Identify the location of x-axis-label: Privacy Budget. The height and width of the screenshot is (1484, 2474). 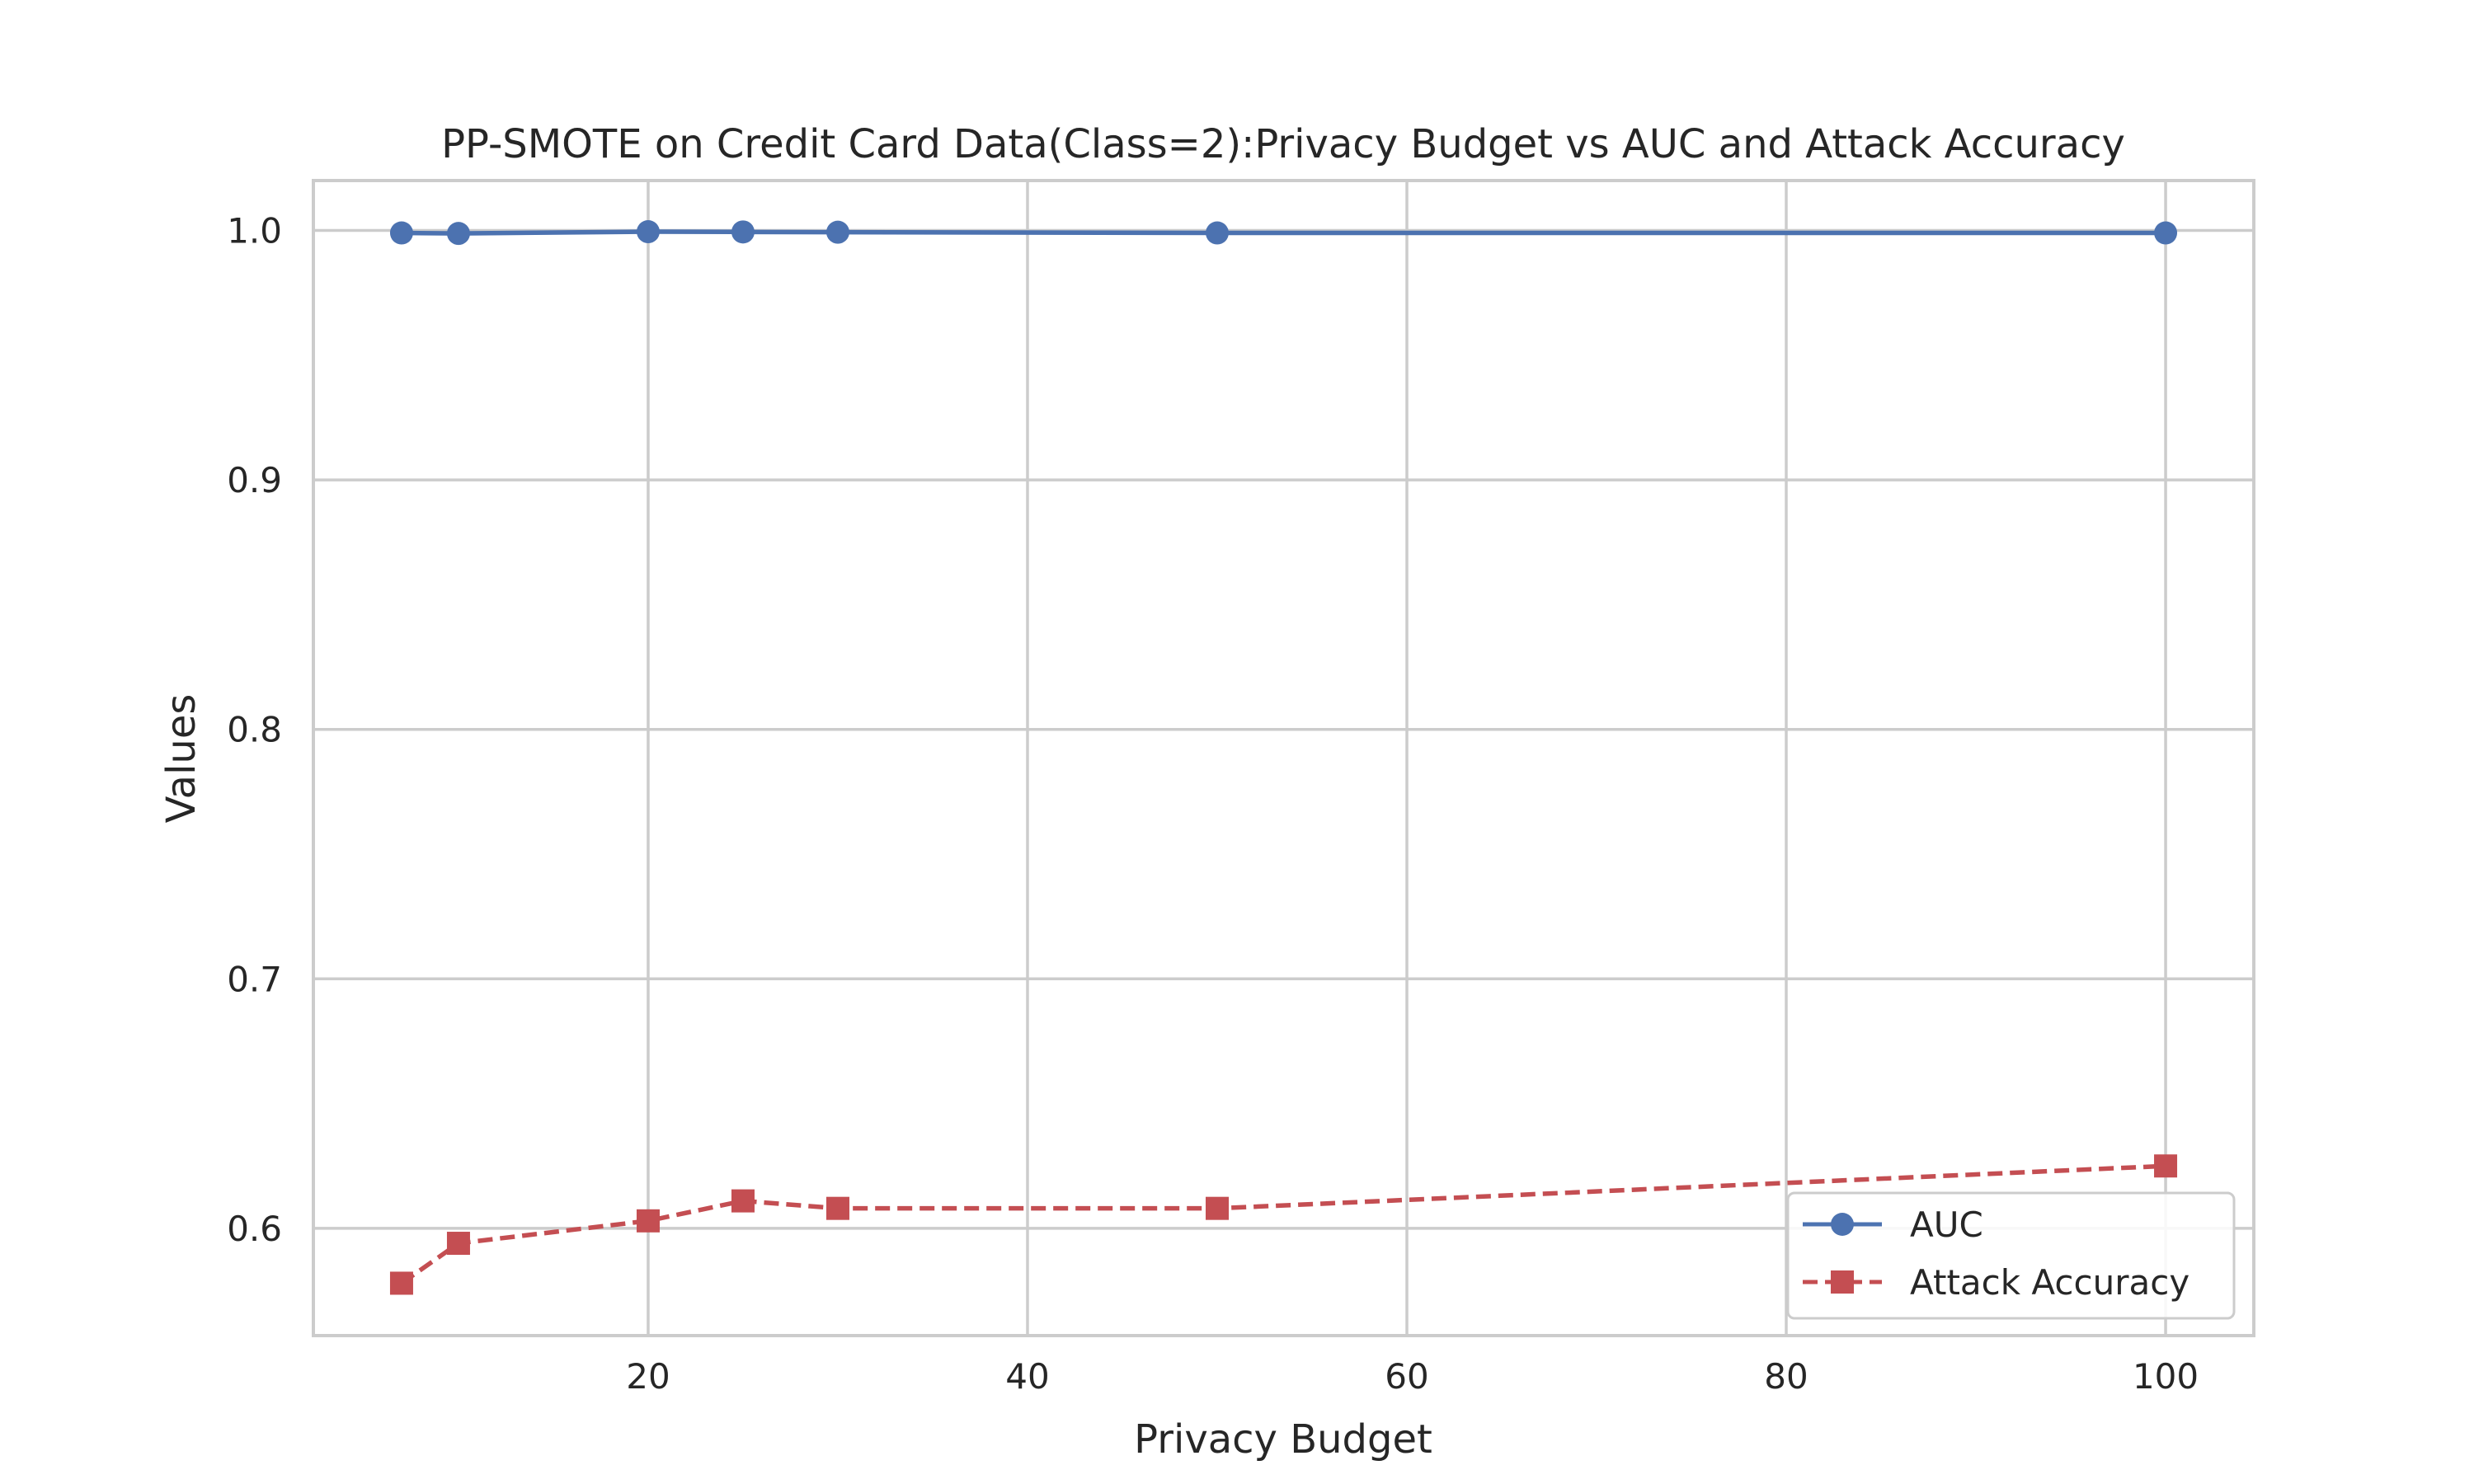
(1283, 1439).